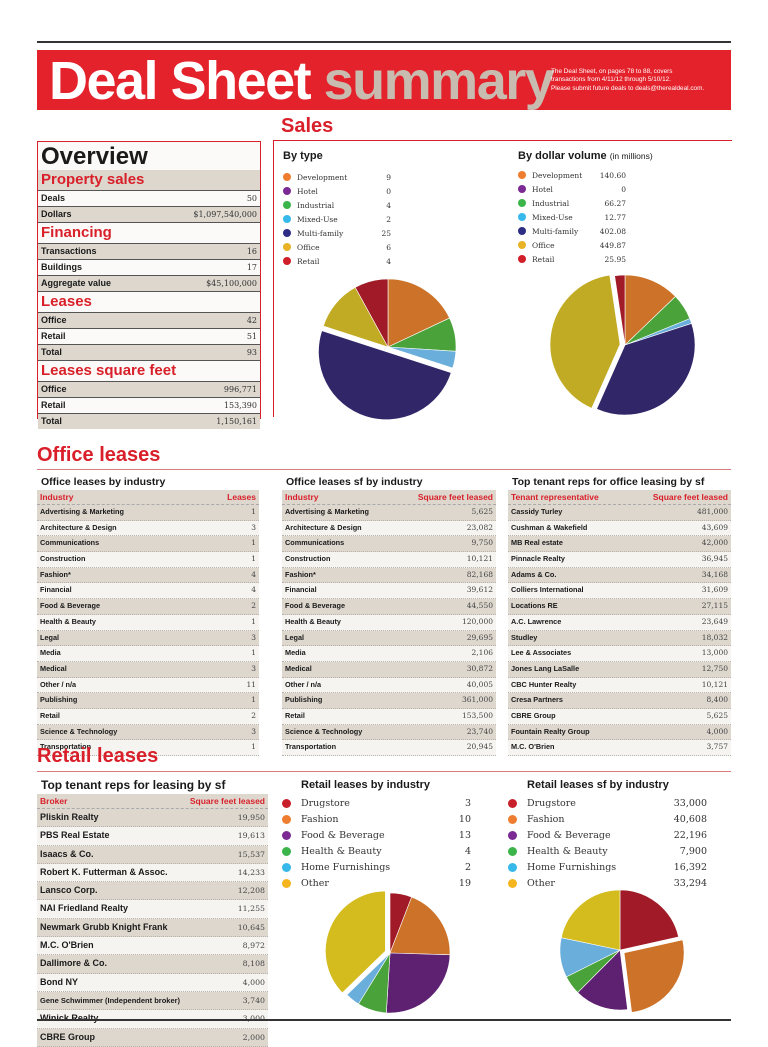 The width and height of the screenshot is (768, 1047). I want to click on table-row: Construction 1, so click(148, 560).